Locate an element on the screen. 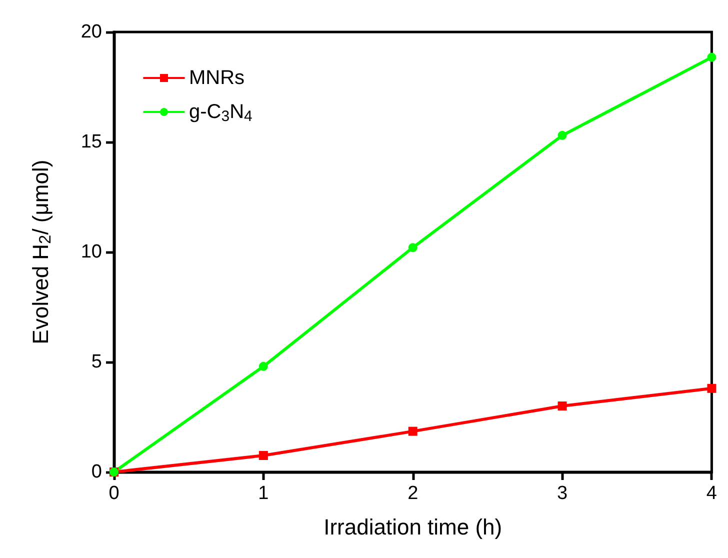  y-tick-label: 10 is located at coordinates (91, 252).